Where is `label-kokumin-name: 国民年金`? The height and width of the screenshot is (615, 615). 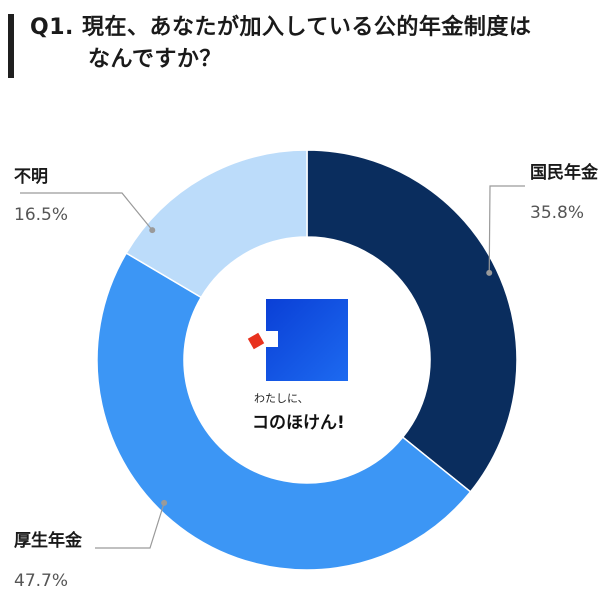
label-kokumin-name: 国民年金 is located at coordinates (564, 172).